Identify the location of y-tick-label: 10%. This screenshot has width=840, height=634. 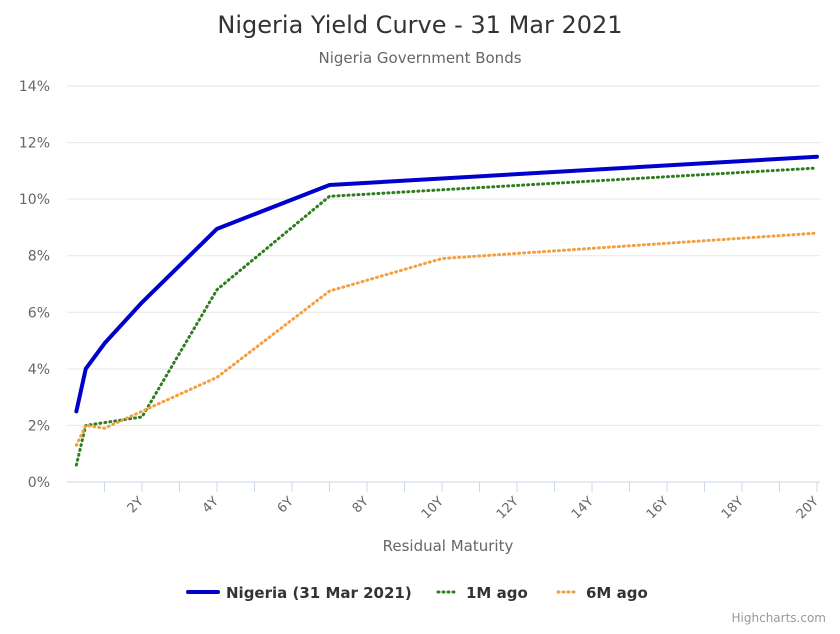
(34, 200).